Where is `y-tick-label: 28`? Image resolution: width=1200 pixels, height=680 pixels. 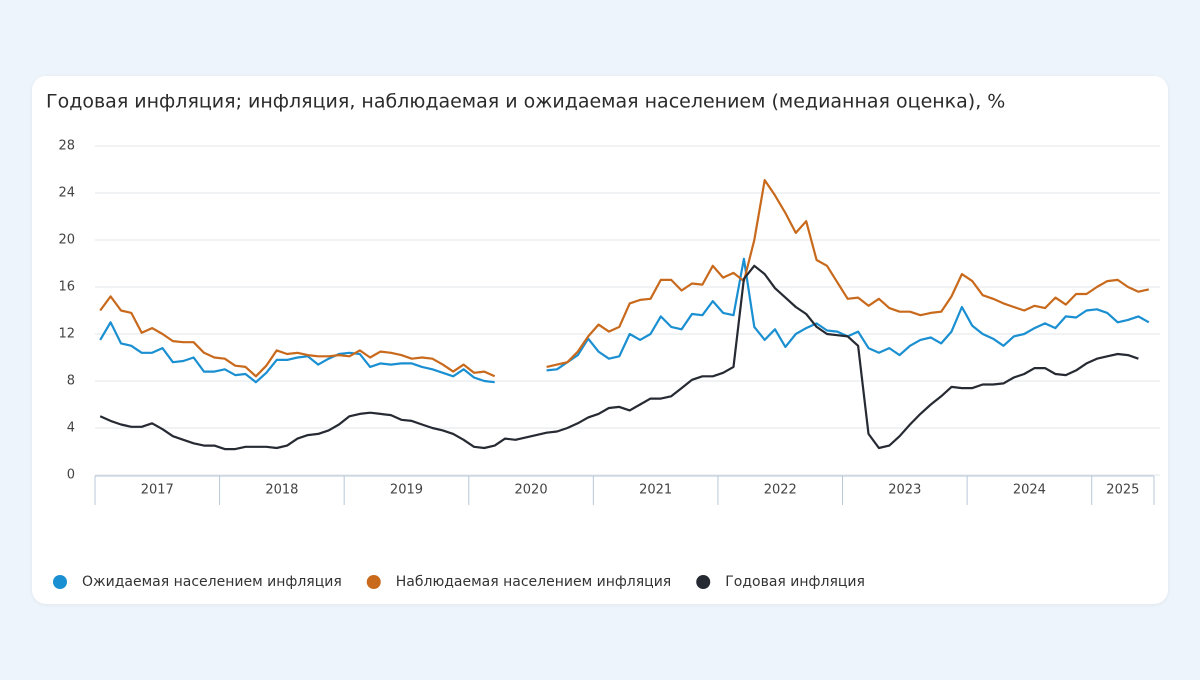 y-tick-label: 28 is located at coordinates (66, 146).